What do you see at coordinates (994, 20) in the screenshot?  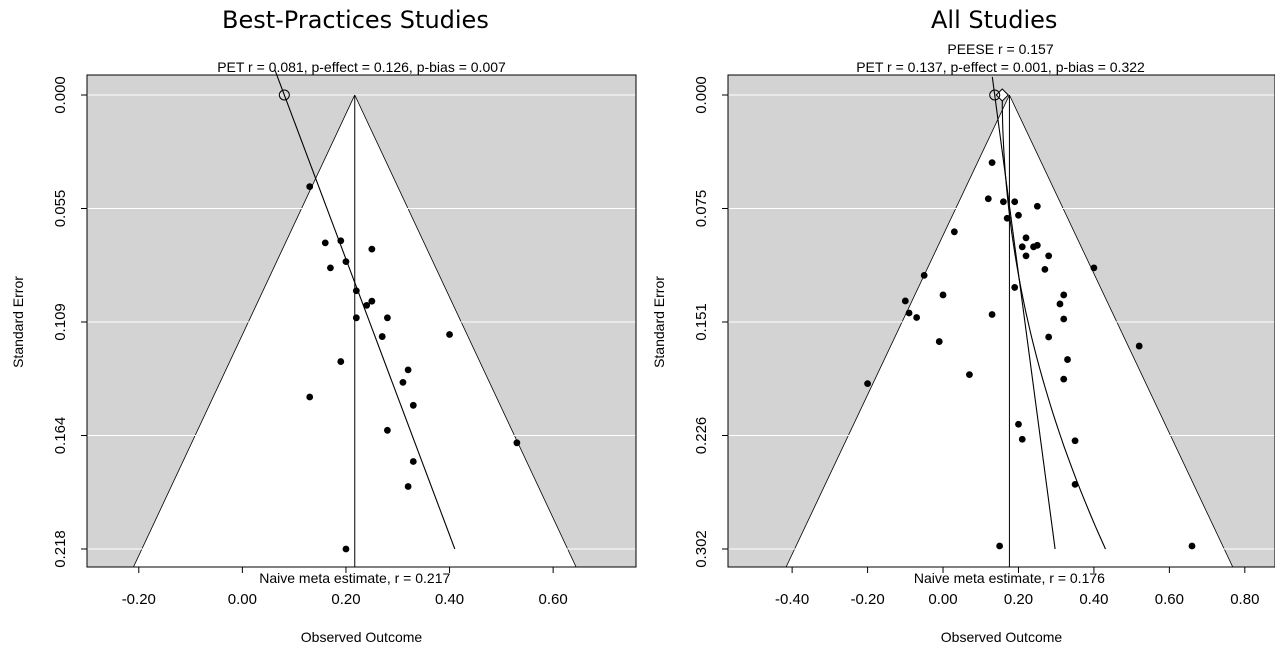 I see `chart-title-right: All Studies` at bounding box center [994, 20].